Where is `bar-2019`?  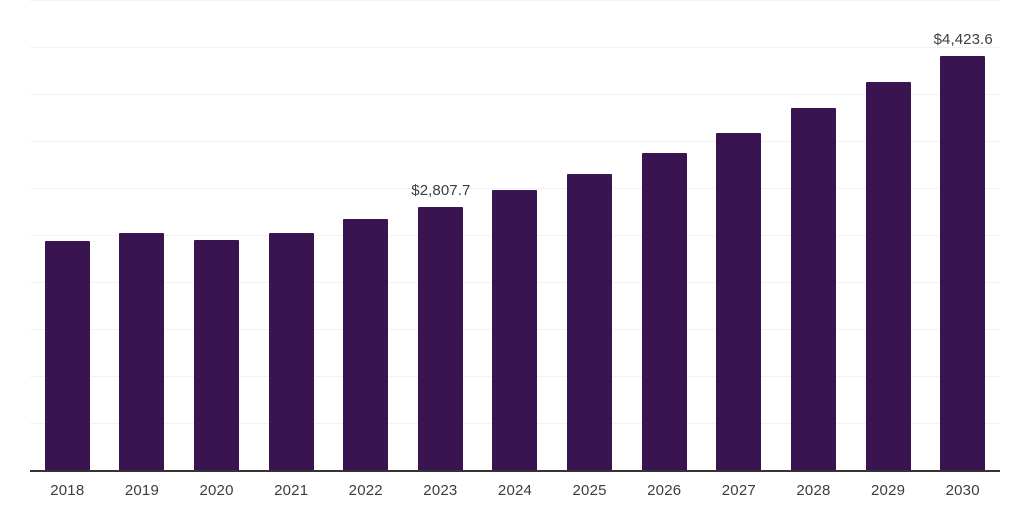 bar-2019 is located at coordinates (142, 351).